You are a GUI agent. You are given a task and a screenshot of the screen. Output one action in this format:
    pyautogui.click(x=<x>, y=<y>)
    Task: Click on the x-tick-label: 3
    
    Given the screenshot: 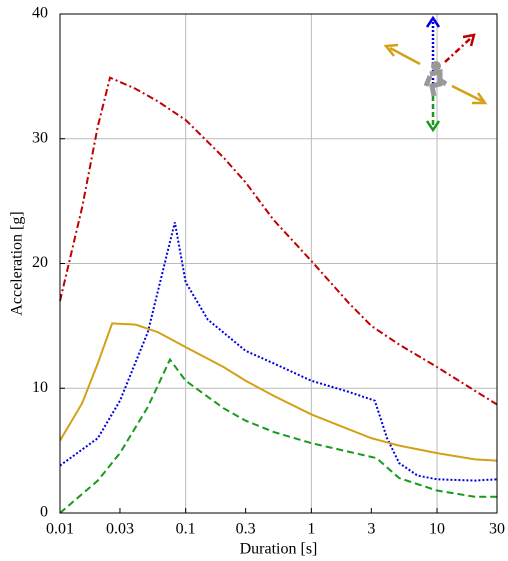 What is the action you would take?
    pyautogui.click(x=371, y=529)
    